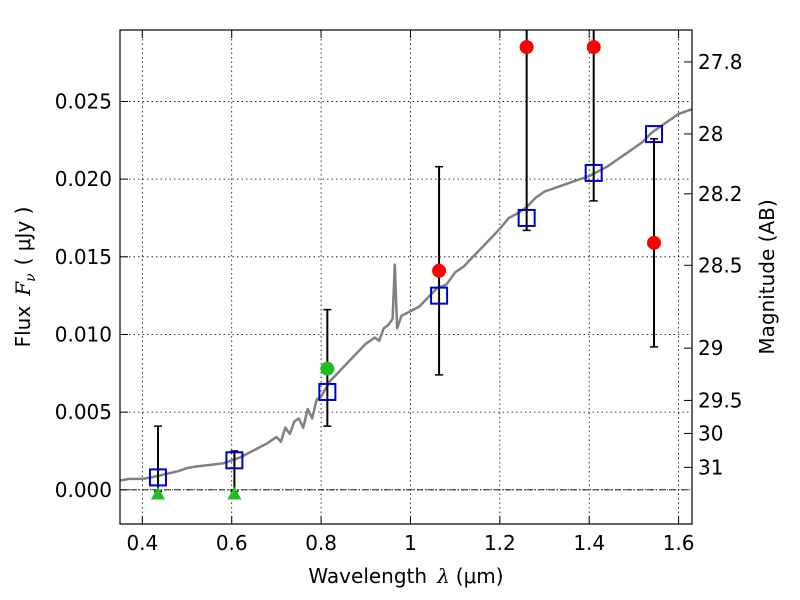 The width and height of the screenshot is (800, 600). Describe the element at coordinates (720, 62) in the screenshot. I see `y2-tick-label: 27.8` at that location.